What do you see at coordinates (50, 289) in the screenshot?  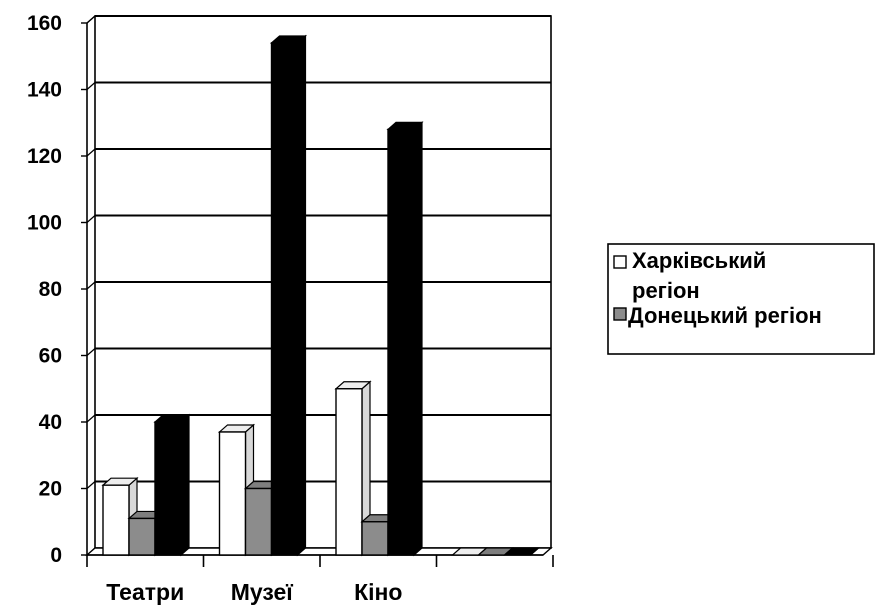 I see `y-tick-label: 80` at bounding box center [50, 289].